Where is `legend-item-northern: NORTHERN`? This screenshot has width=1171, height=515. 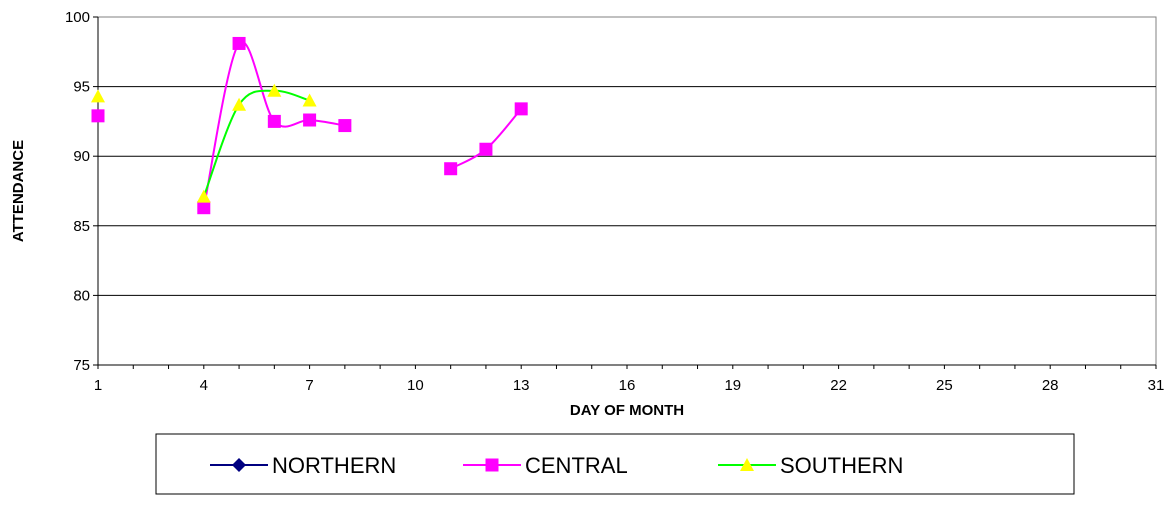 legend-item-northern: NORTHERN is located at coordinates (303, 465).